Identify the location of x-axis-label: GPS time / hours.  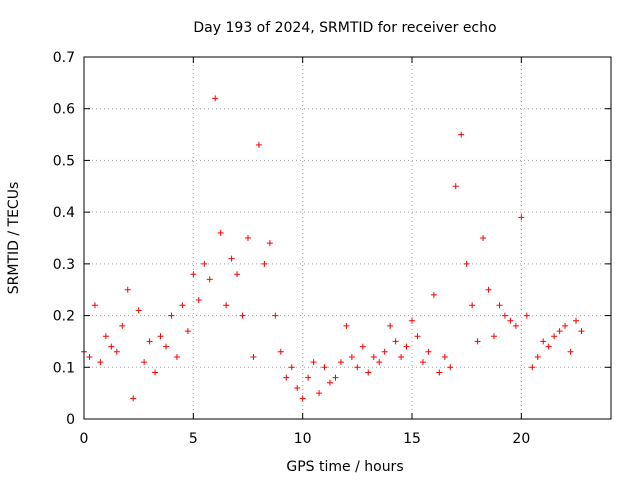
(344, 467).